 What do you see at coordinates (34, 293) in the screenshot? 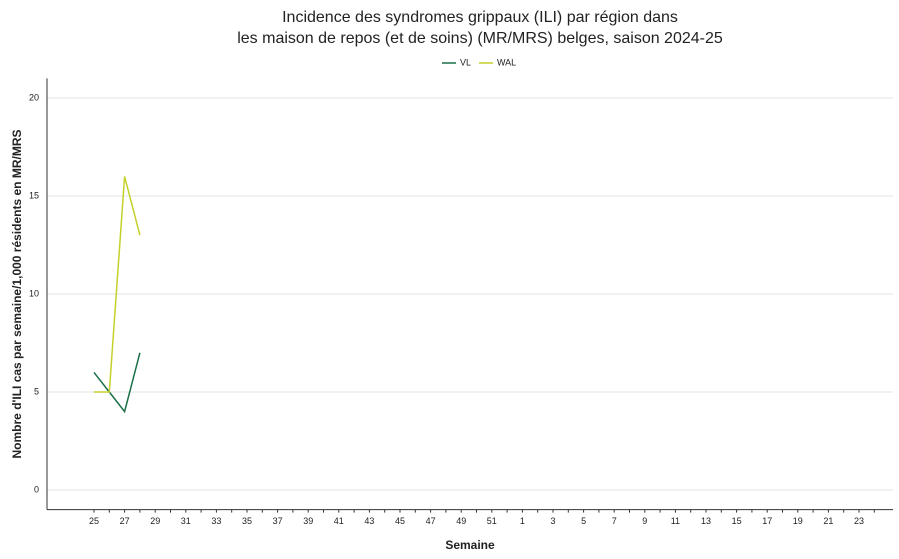
I see `y-tick-label: 10` at bounding box center [34, 293].